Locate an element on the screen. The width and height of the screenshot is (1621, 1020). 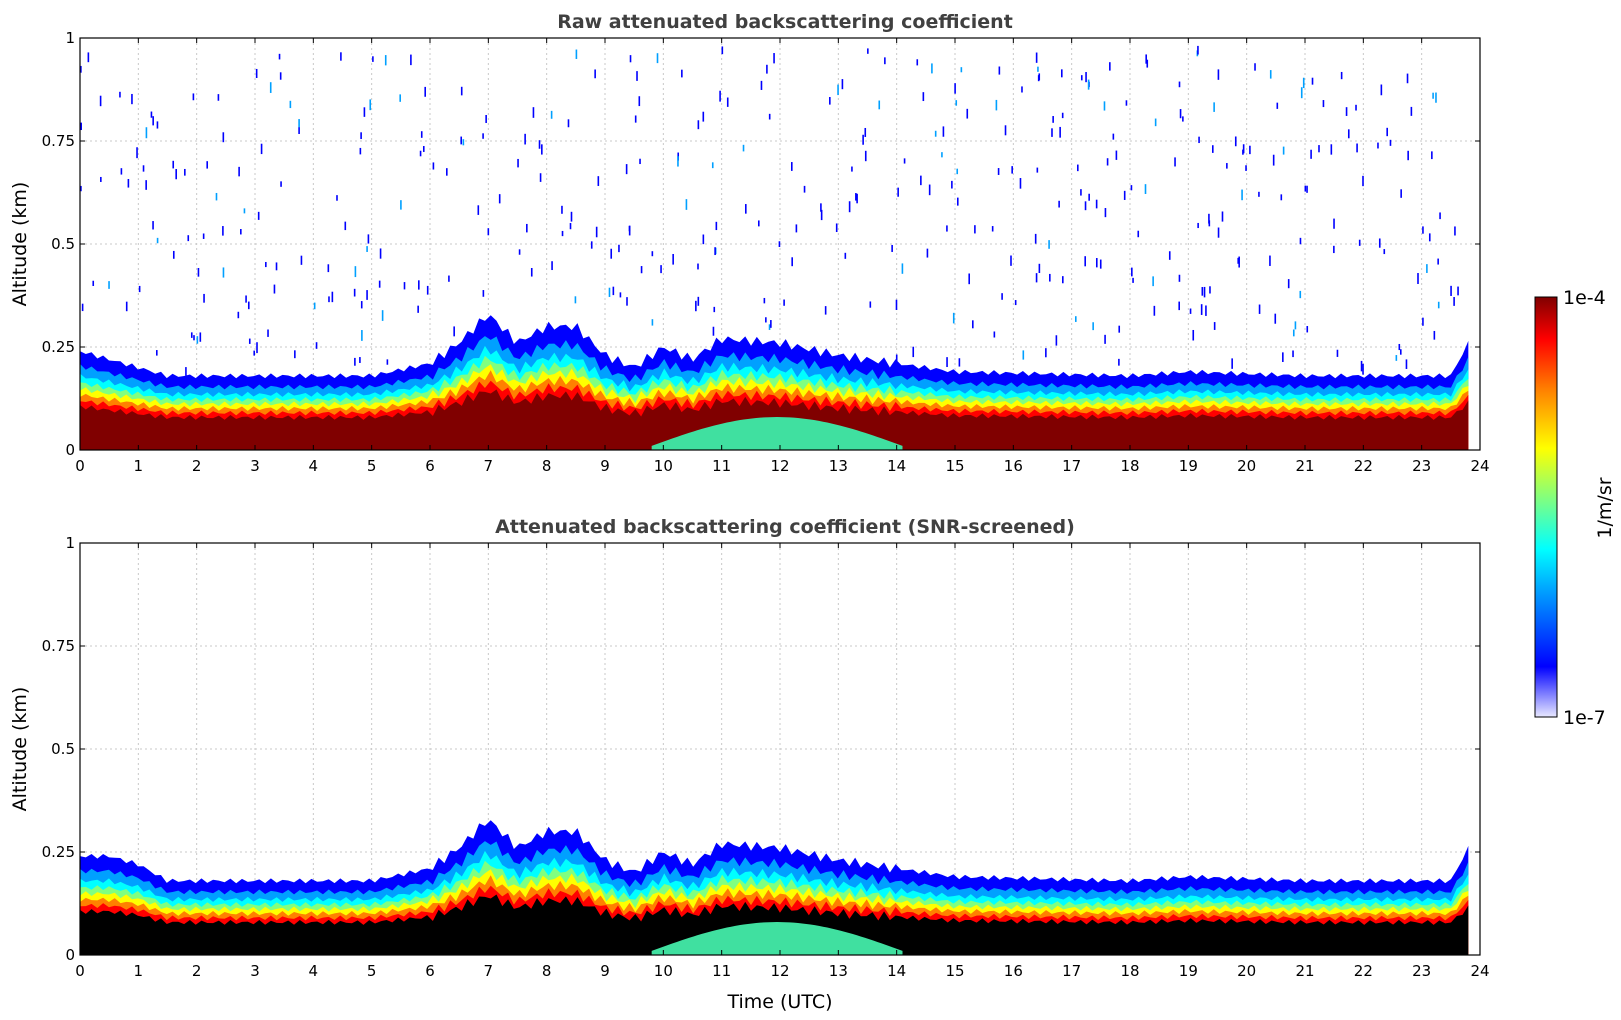
x-tick-label: 24 is located at coordinates (1479, 466).